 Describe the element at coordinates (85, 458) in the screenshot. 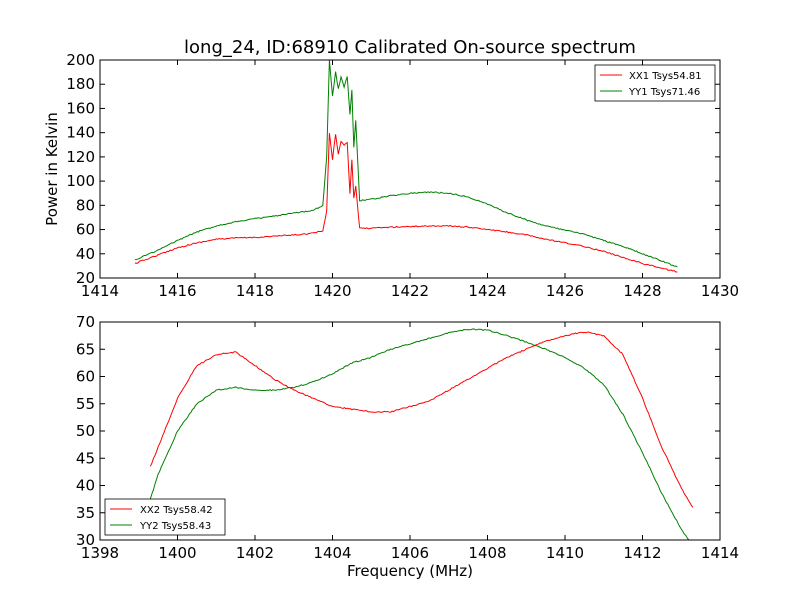

I see `bottom-y-tick-label: 45` at that location.